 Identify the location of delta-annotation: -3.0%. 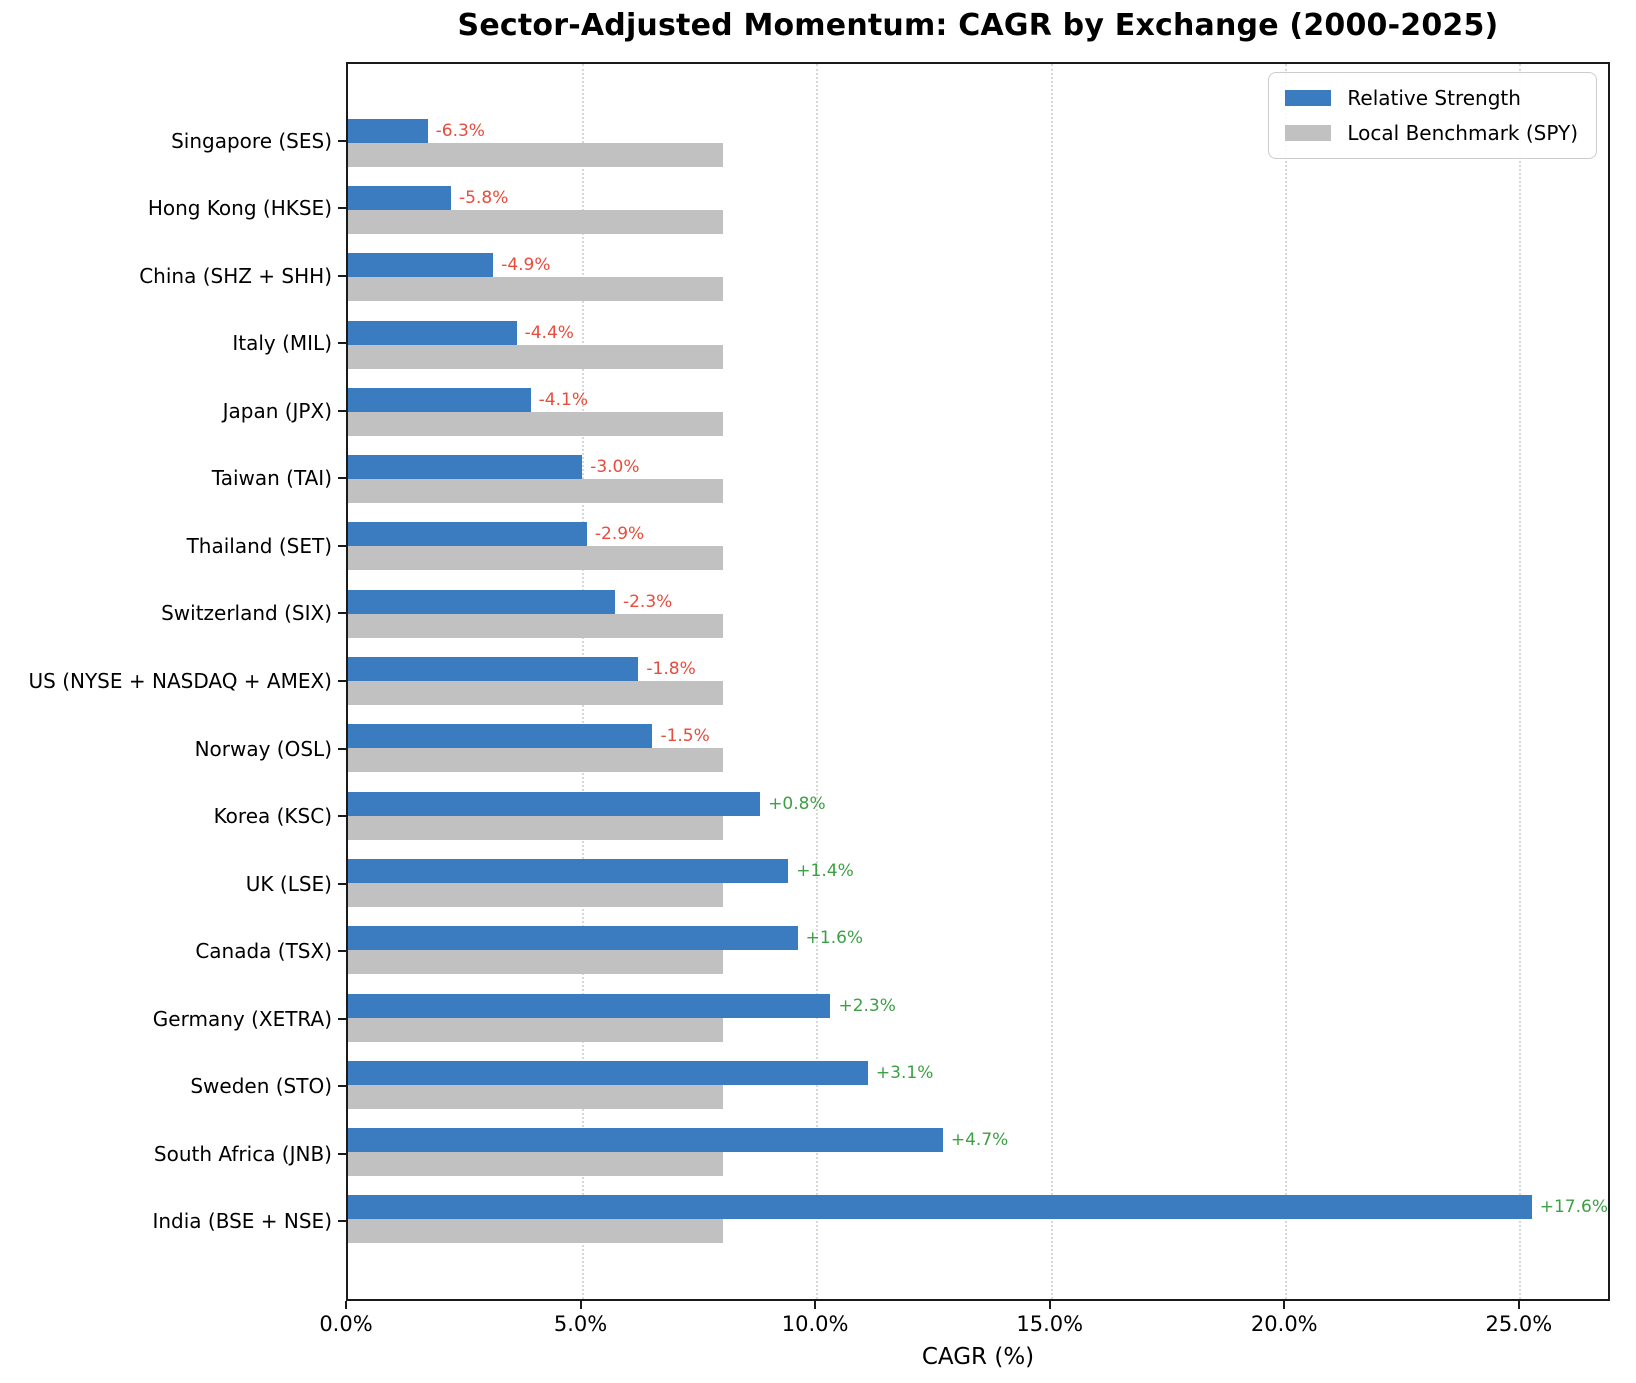
(615, 467).